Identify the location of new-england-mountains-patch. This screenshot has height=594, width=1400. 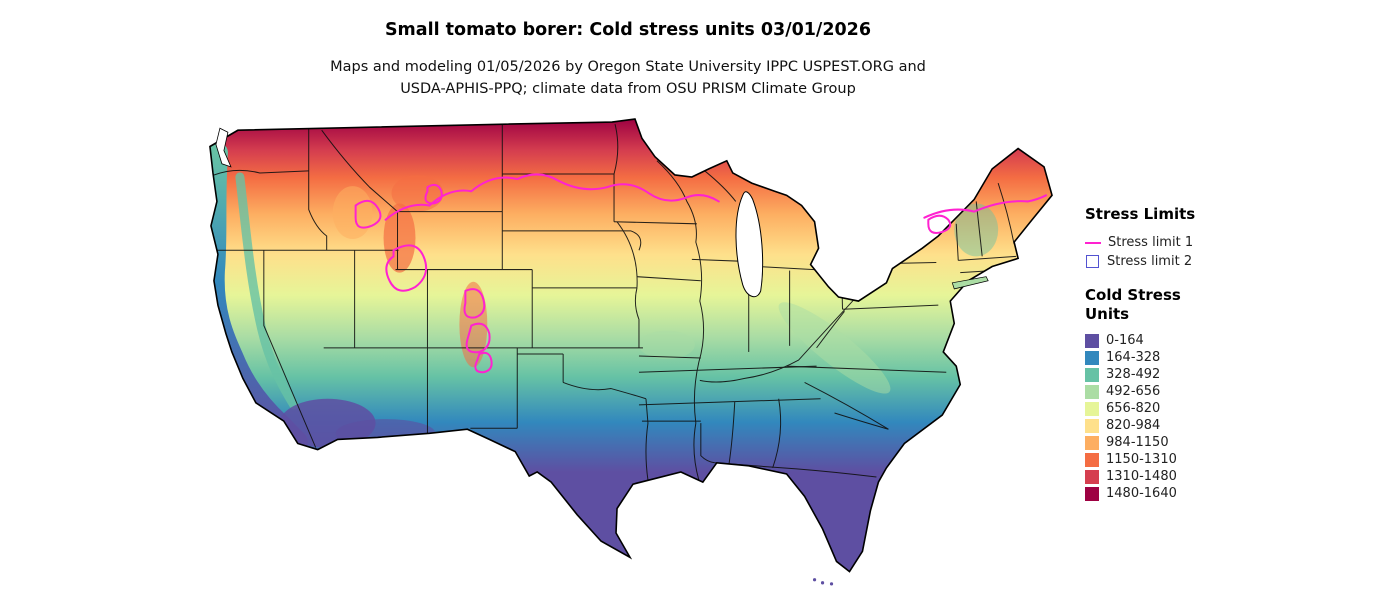
(976, 230).